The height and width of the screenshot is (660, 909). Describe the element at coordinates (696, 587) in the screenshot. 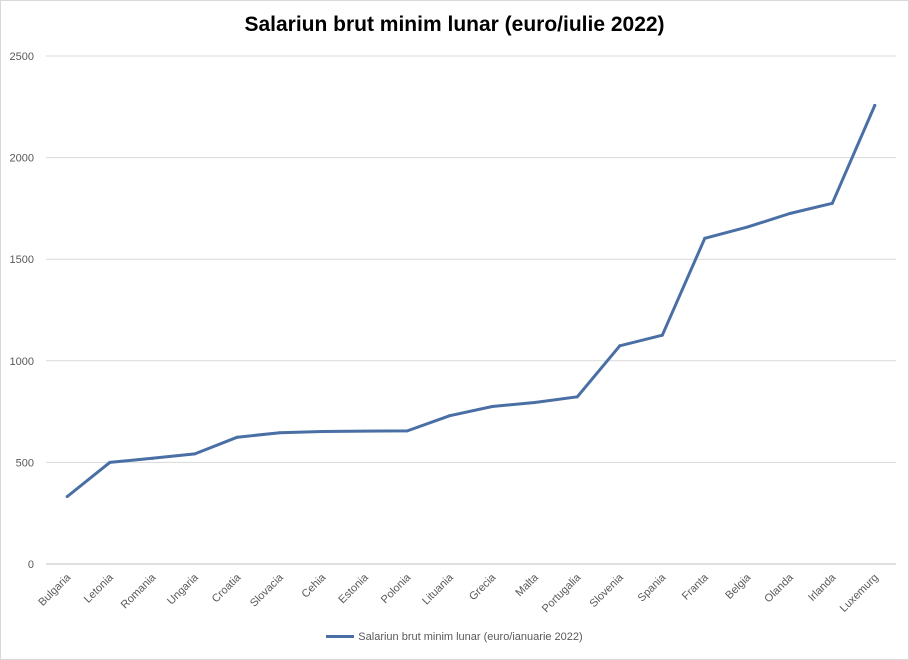

I see `x-tick-label: Franta` at that location.